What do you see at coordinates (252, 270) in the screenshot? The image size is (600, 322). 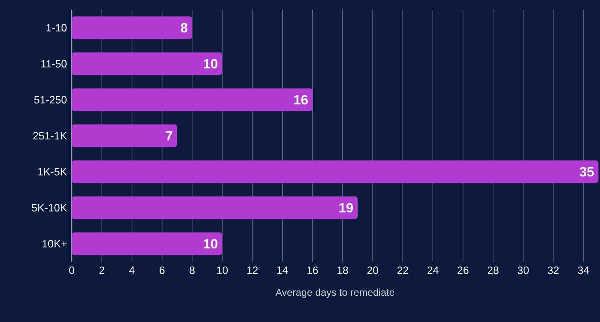 I see `x-tick-label: 12` at bounding box center [252, 270].